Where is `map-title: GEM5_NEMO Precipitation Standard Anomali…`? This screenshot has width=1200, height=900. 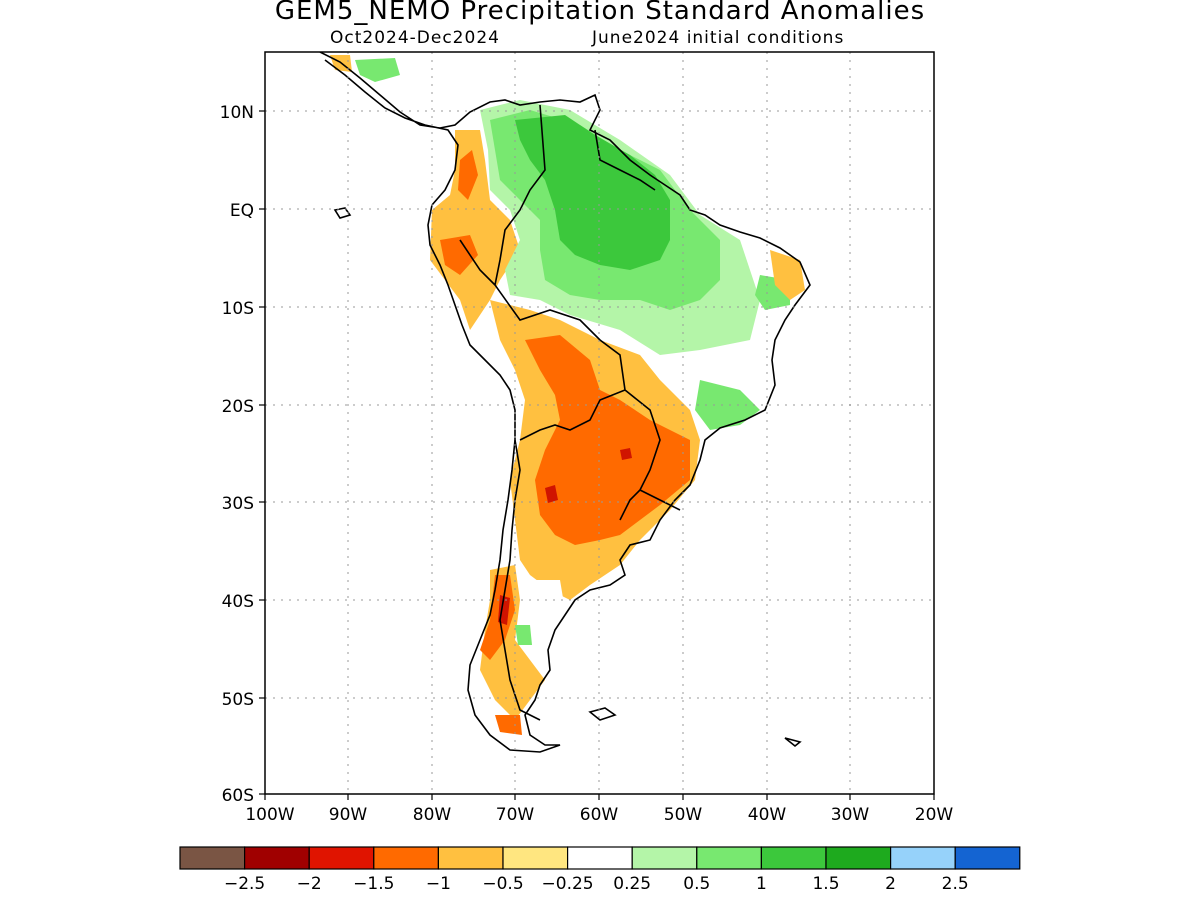 map-title: GEM5_NEMO Precipitation Standard Anomali… is located at coordinates (600, 13).